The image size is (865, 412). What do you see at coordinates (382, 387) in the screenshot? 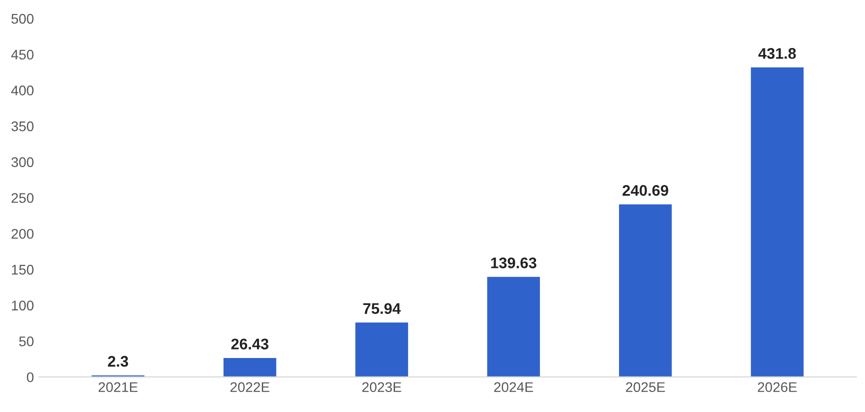
I see `x-tick-label: 2023E` at bounding box center [382, 387].